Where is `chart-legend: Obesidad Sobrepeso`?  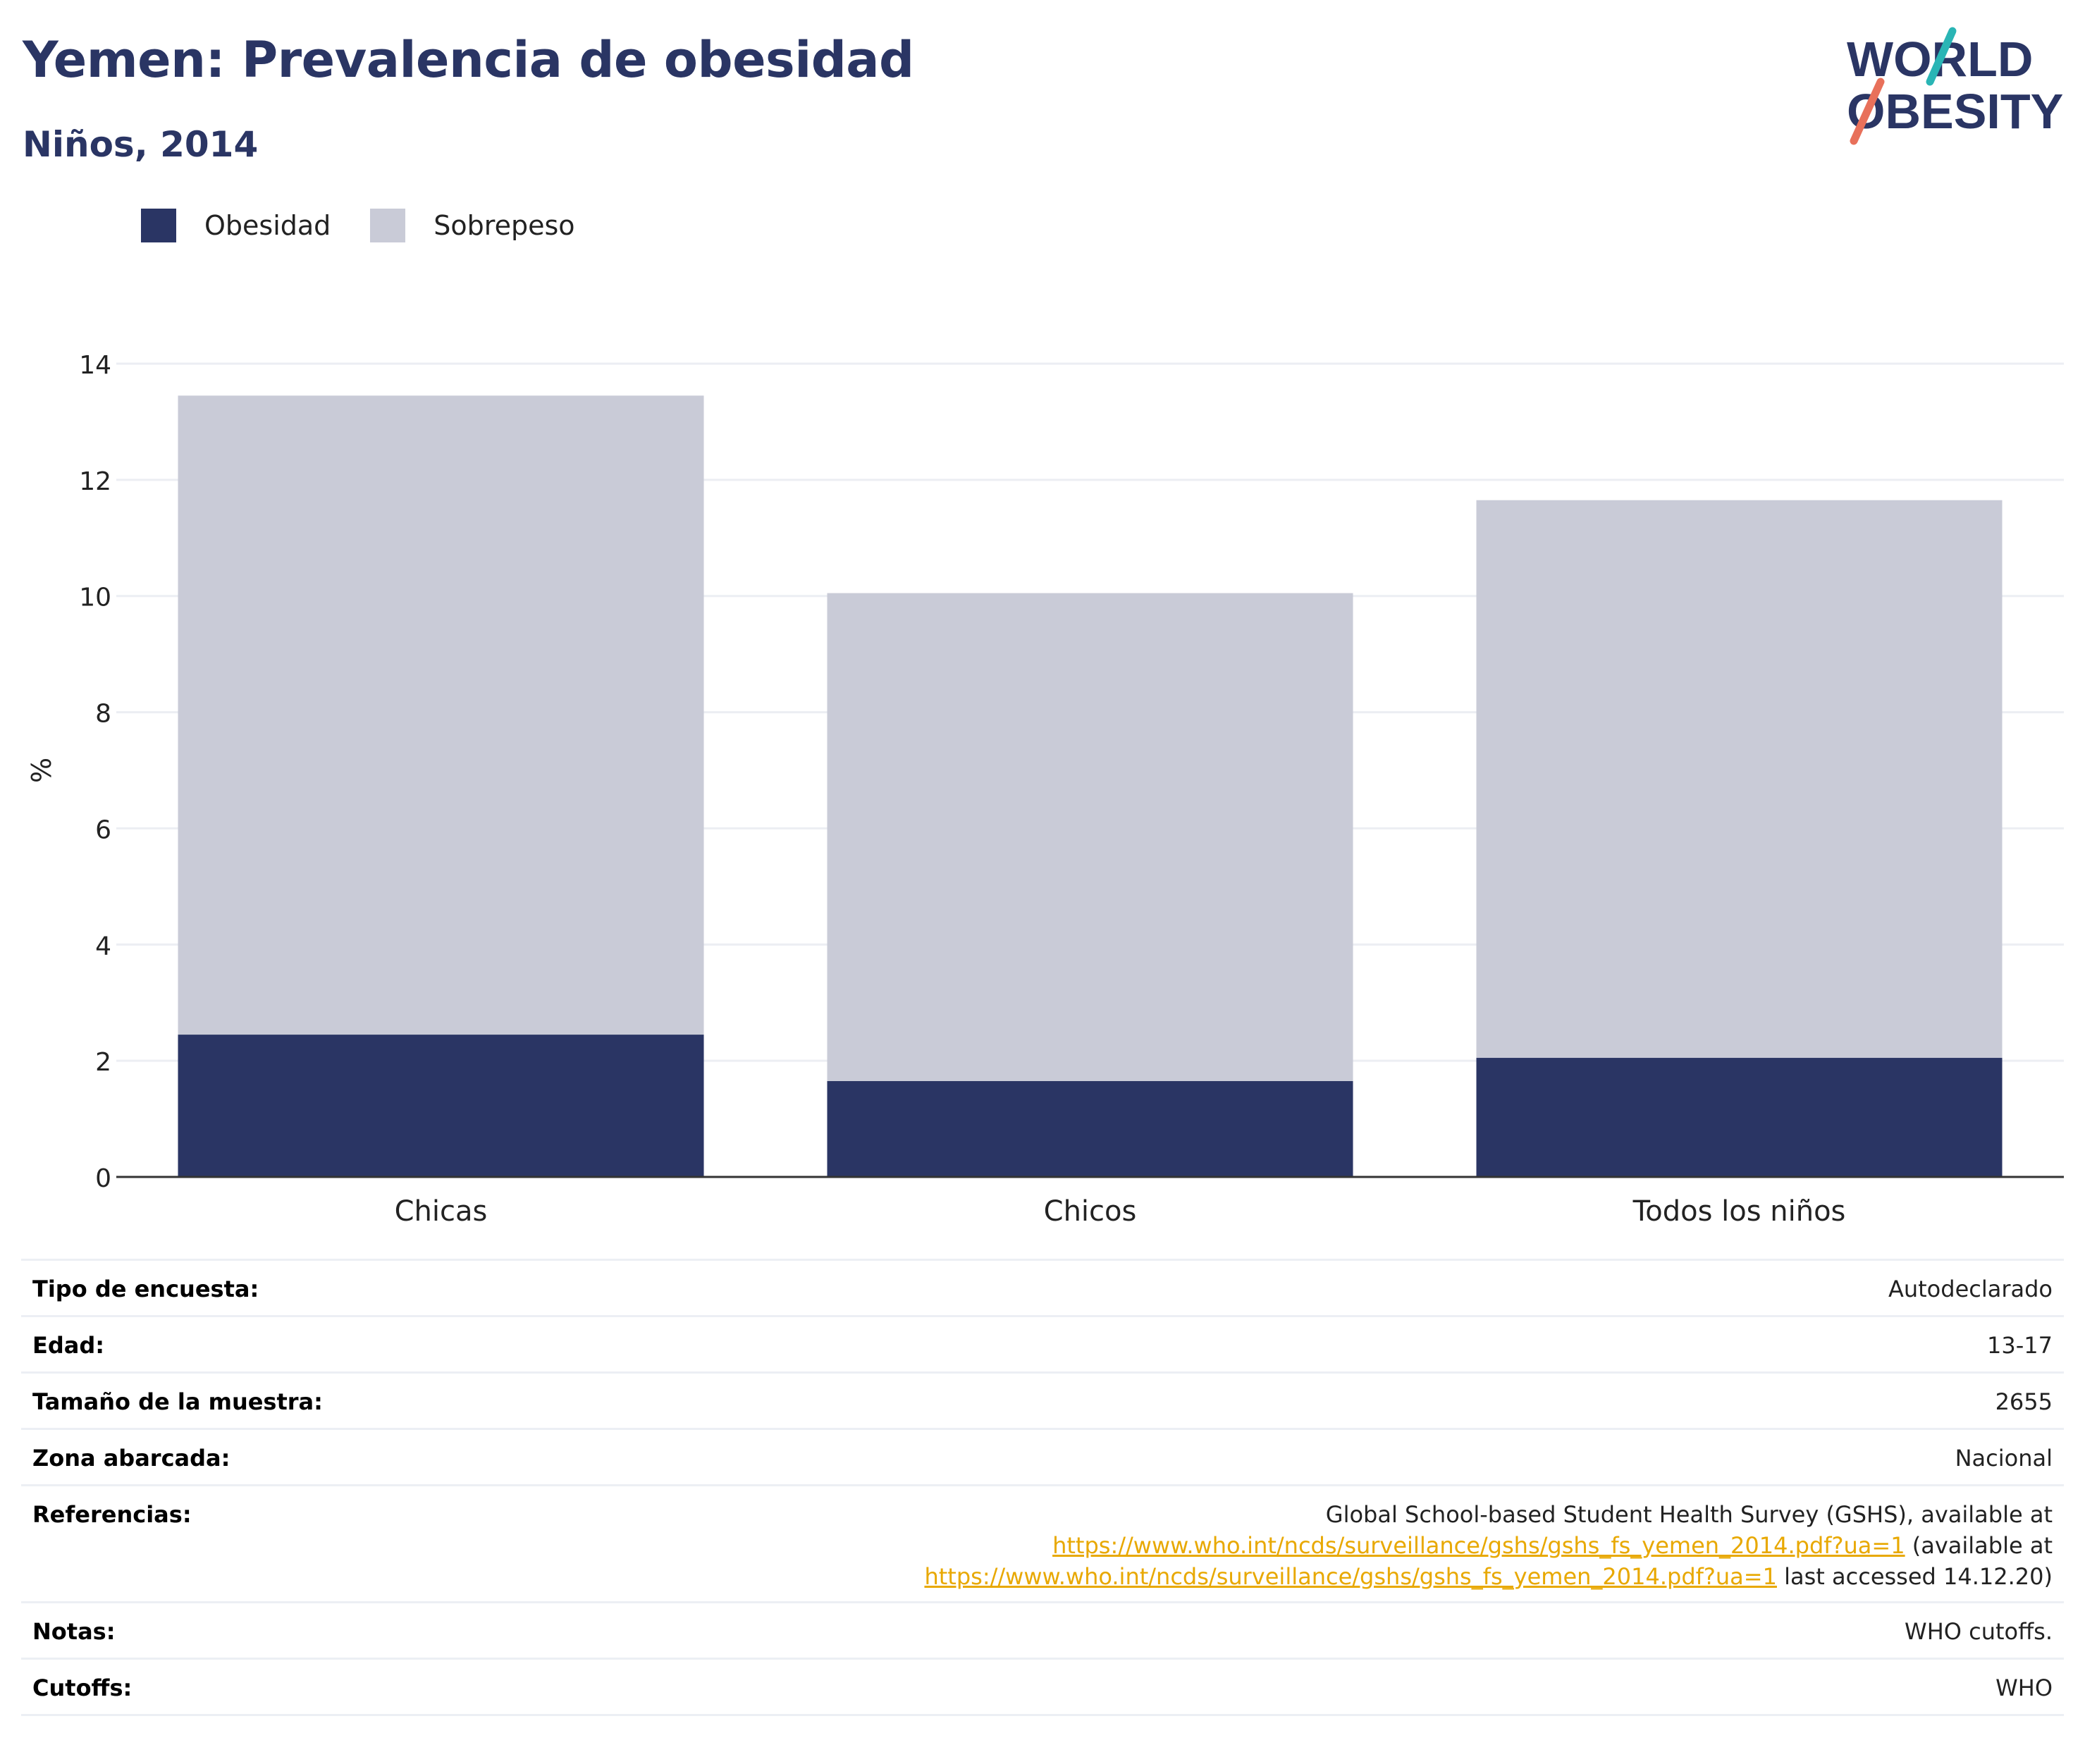
chart-legend: Obesidad Sobrepeso is located at coordinates (378, 225).